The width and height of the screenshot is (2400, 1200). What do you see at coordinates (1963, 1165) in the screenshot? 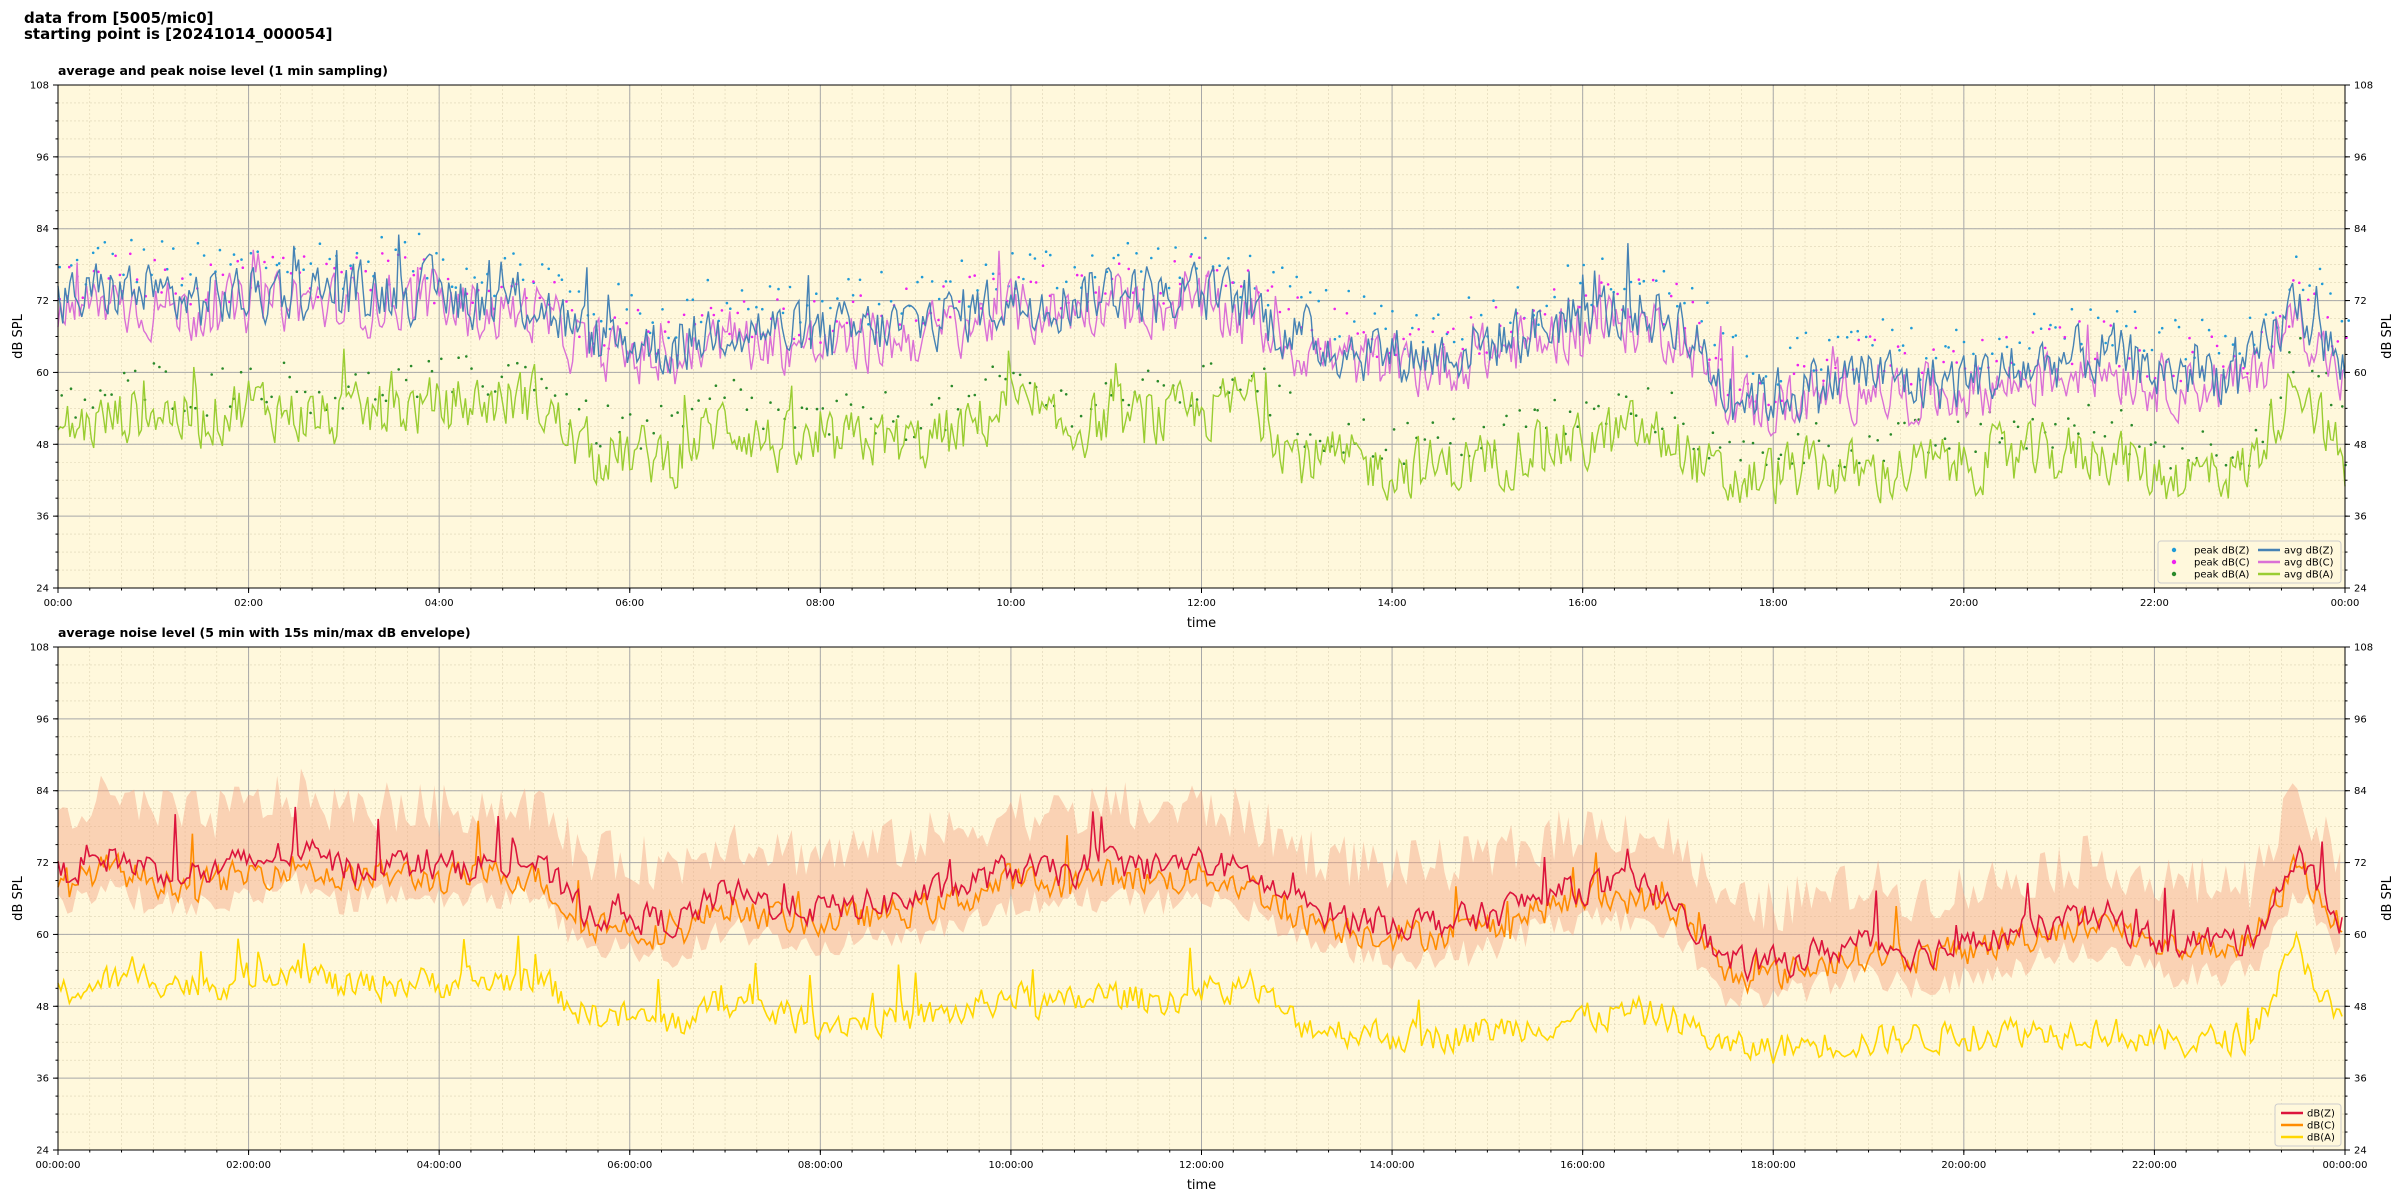
I see `x-tick-label: 20:00:00` at bounding box center [1963, 1165].